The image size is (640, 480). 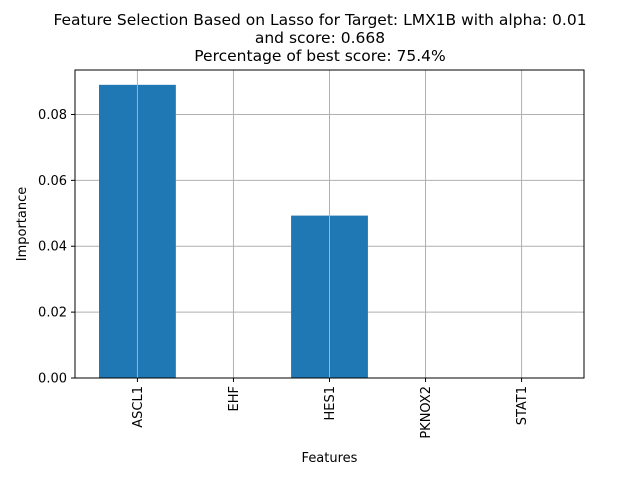 I want to click on x-axis-ticks: ASCL1 EHF HES1 PKNOX2 STAT1, so click(x=330, y=408).